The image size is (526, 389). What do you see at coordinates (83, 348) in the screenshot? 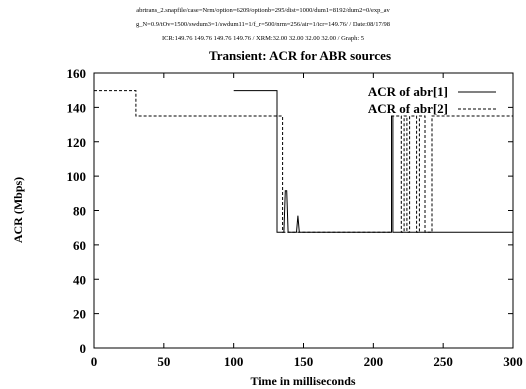
I see `y-tick-label: 0` at bounding box center [83, 348].